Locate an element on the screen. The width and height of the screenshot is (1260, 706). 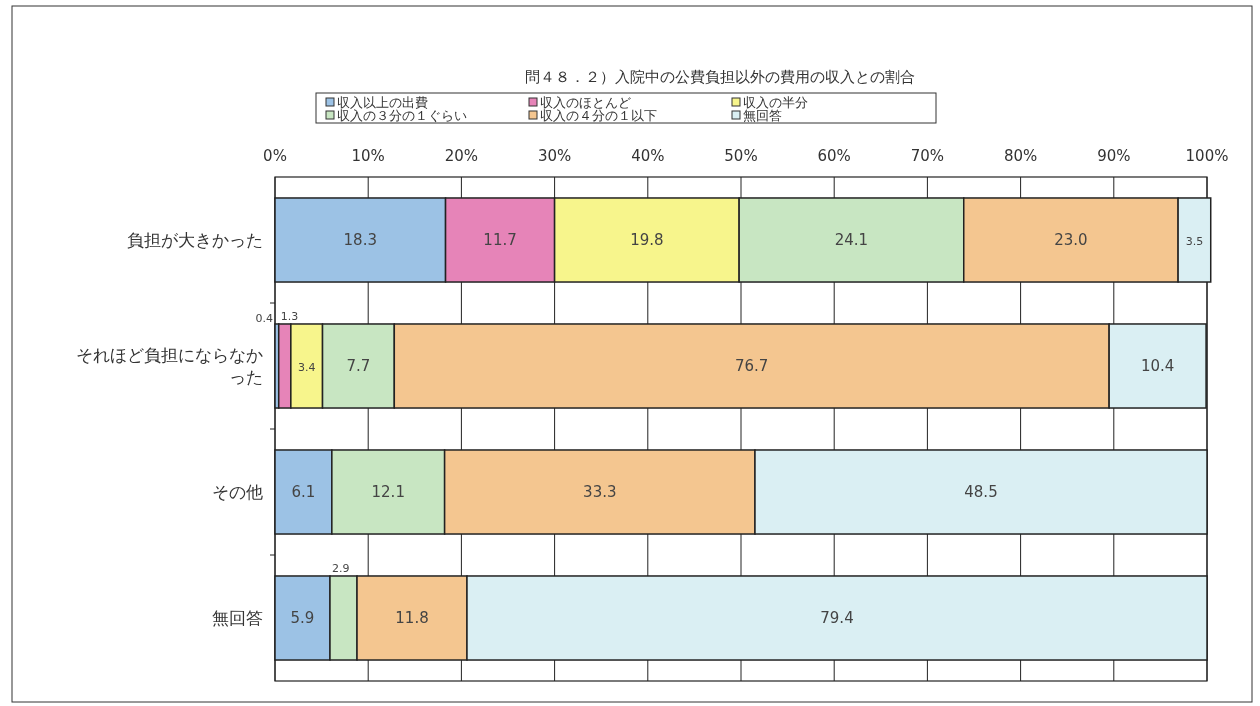
x-tick-label: 10% is located at coordinates (368, 156).